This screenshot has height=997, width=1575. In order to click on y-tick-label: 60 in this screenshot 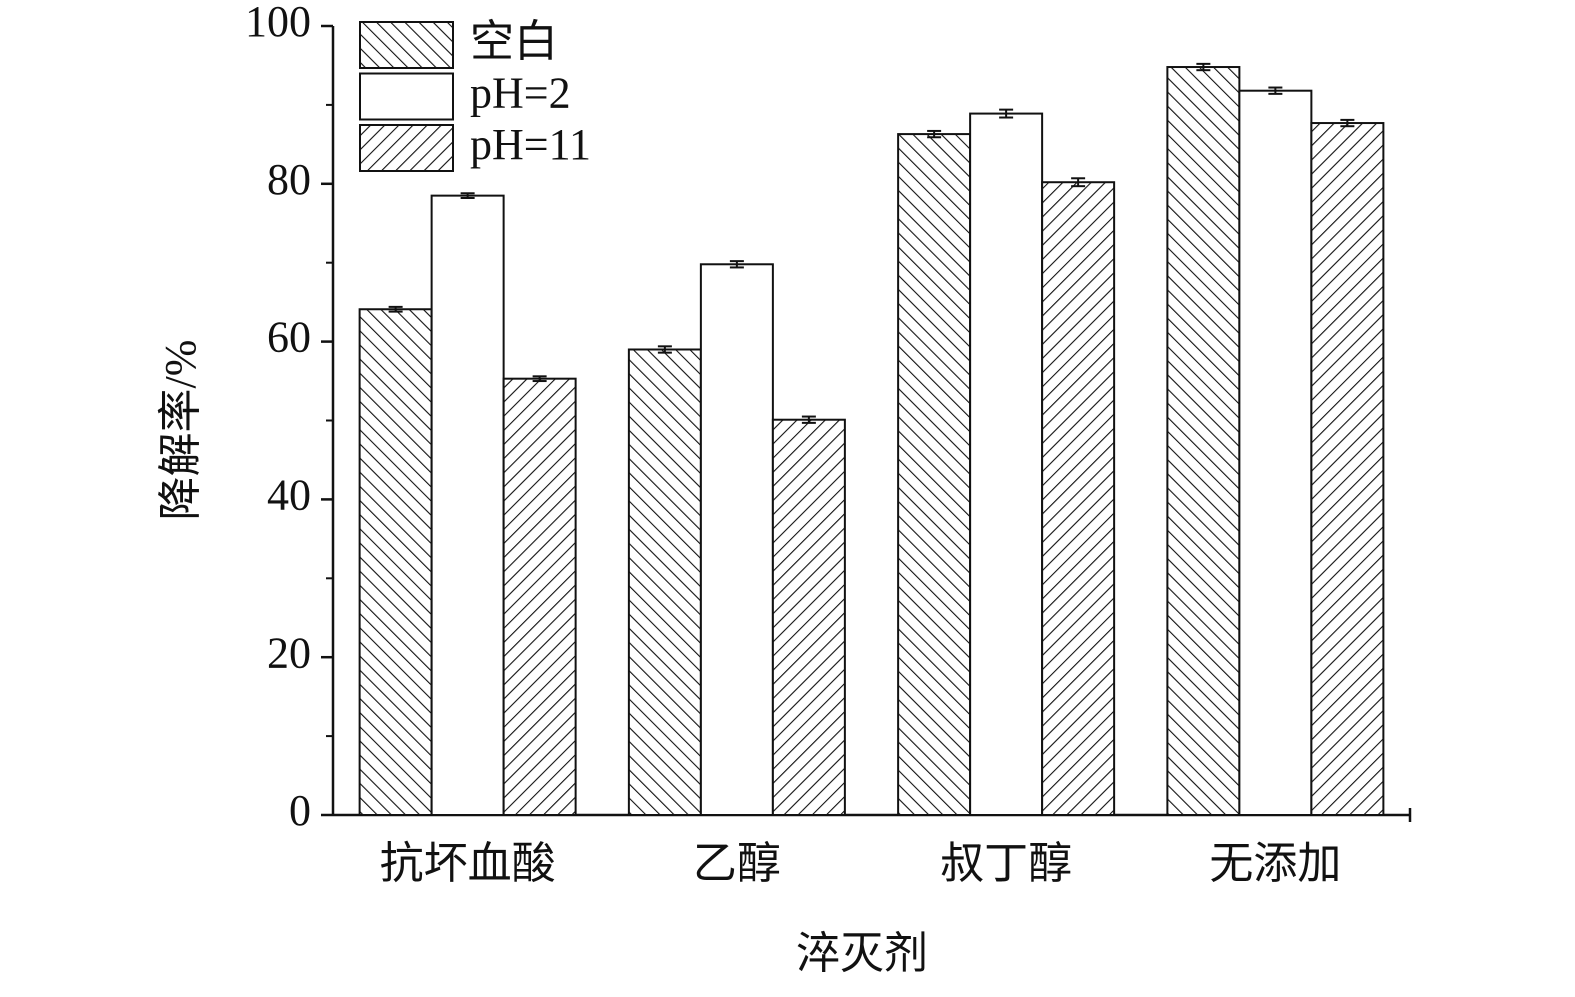, I will do `click(289, 337)`.